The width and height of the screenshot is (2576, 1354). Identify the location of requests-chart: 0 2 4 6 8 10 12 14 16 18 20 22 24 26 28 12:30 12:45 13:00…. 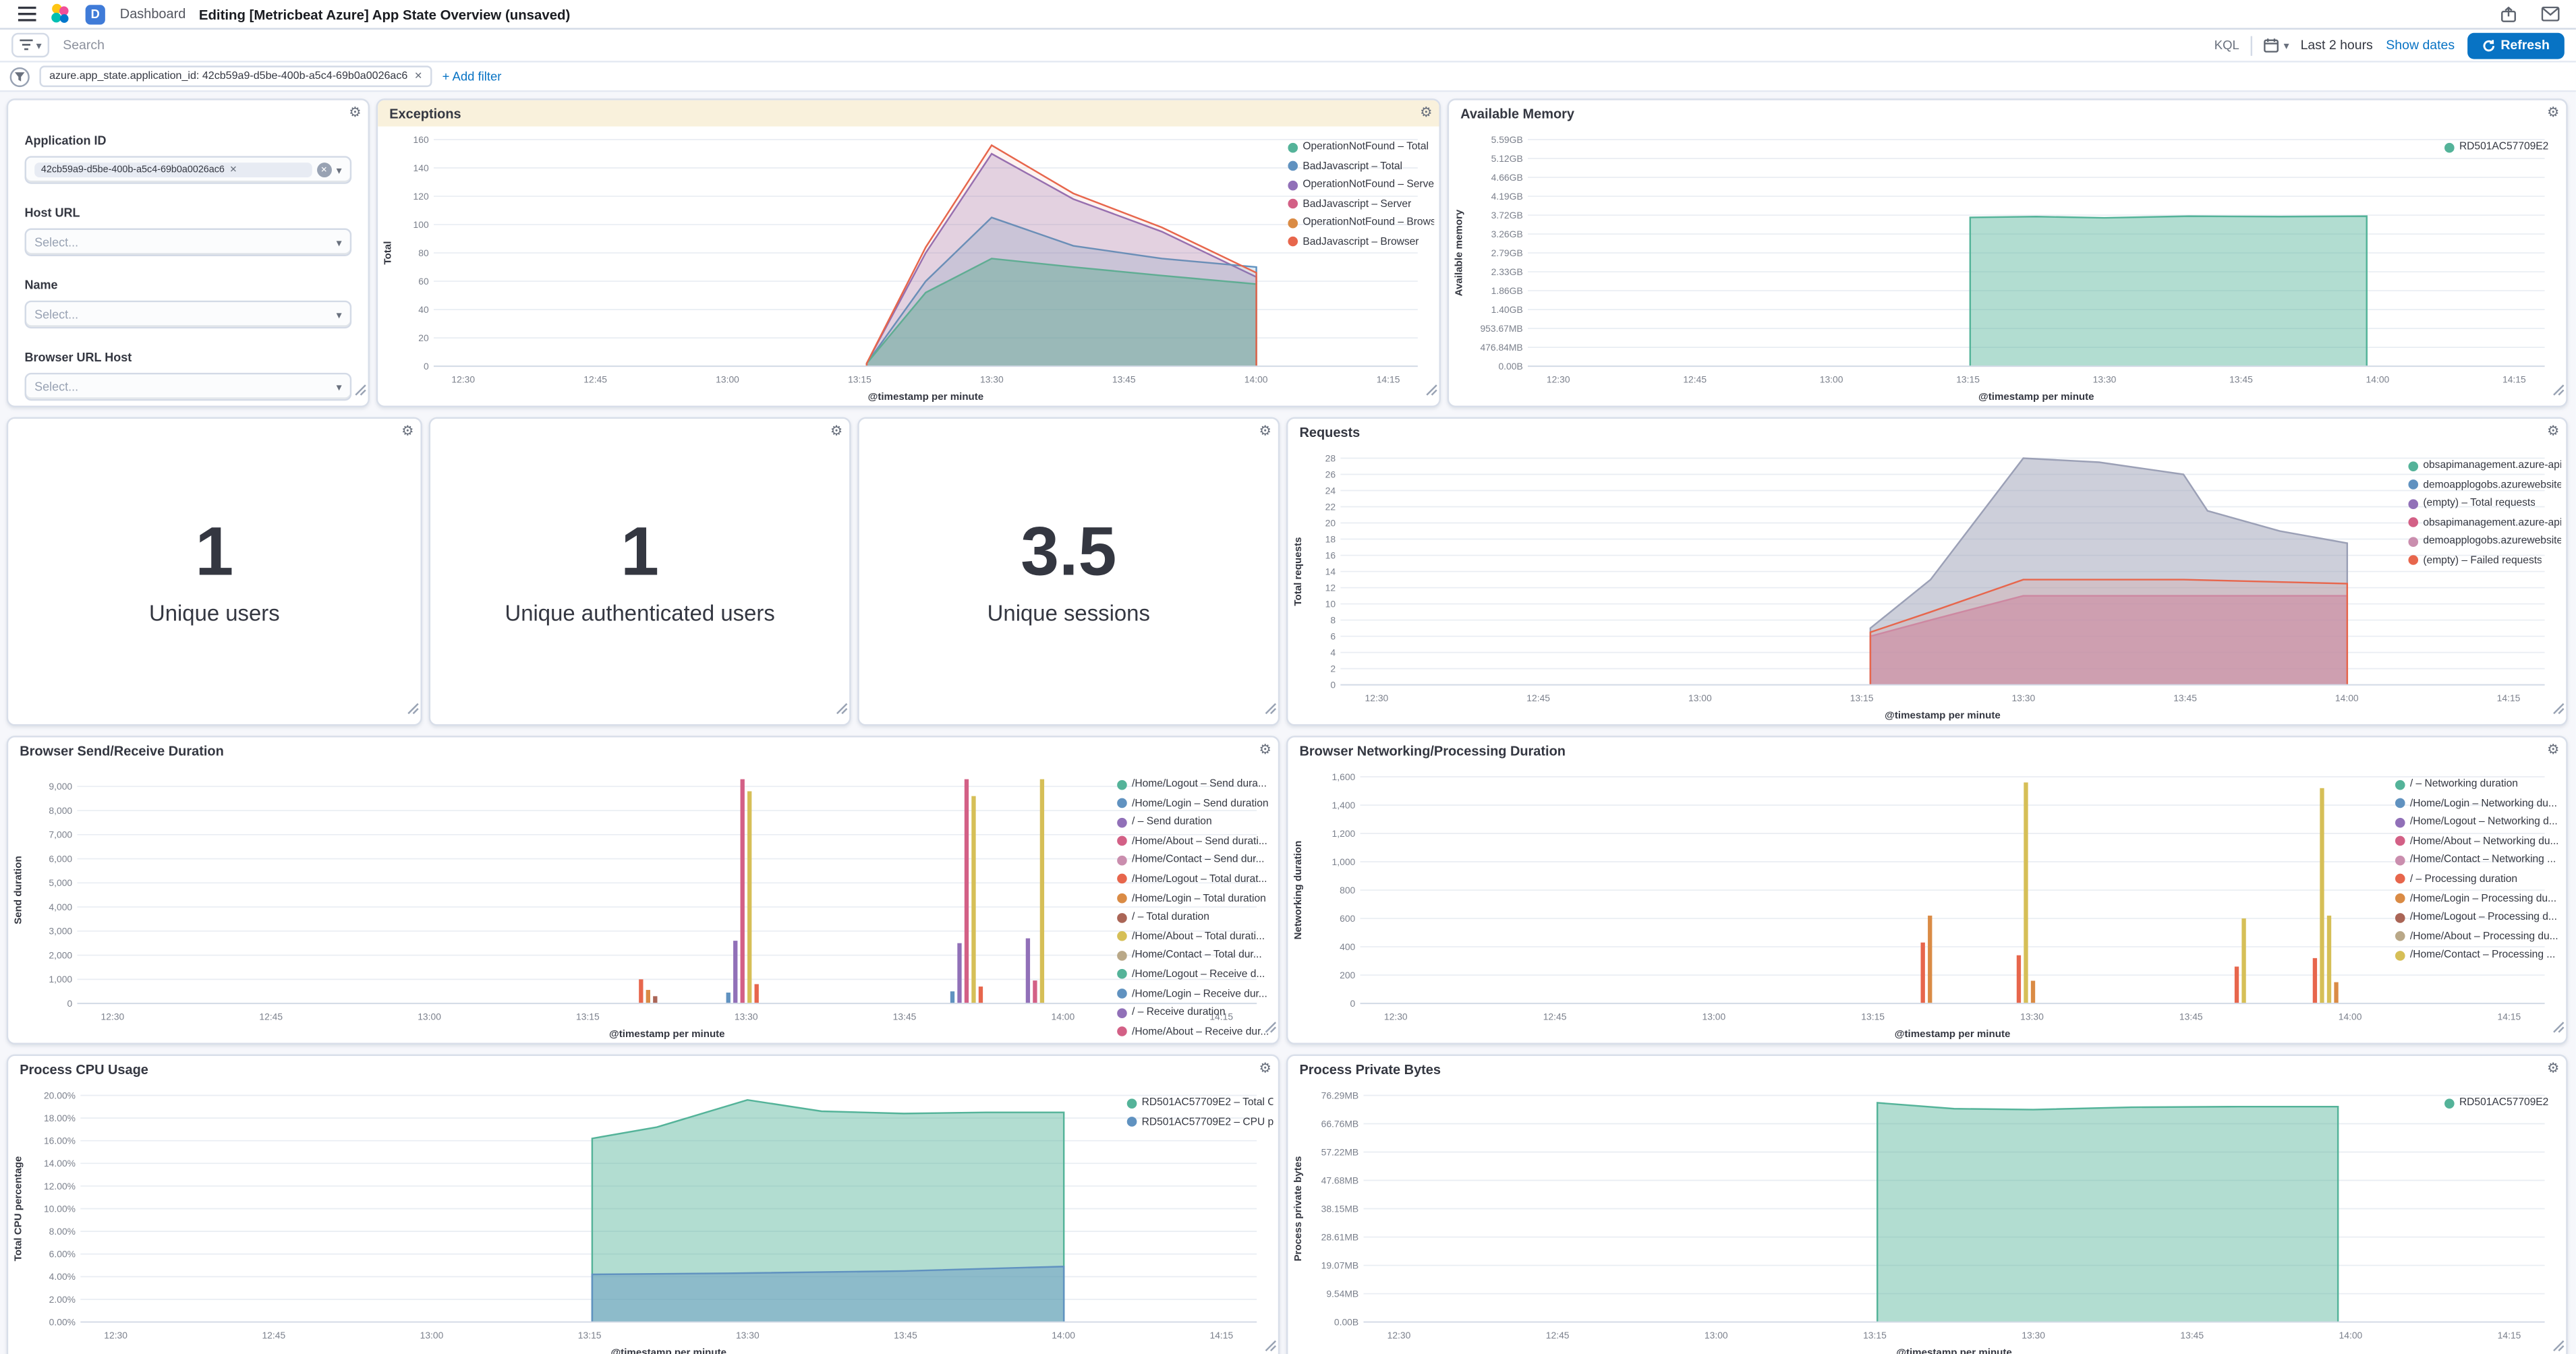
(1916, 584).